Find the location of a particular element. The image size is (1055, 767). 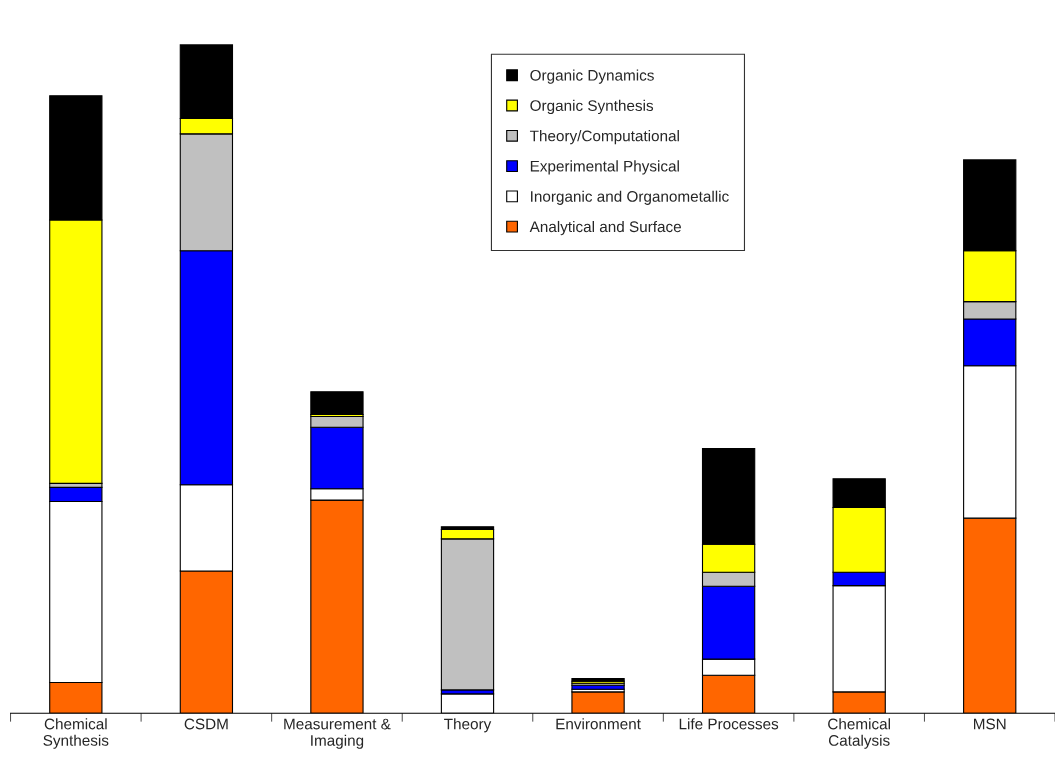

x-tick-label: MSN is located at coordinates (990, 724).